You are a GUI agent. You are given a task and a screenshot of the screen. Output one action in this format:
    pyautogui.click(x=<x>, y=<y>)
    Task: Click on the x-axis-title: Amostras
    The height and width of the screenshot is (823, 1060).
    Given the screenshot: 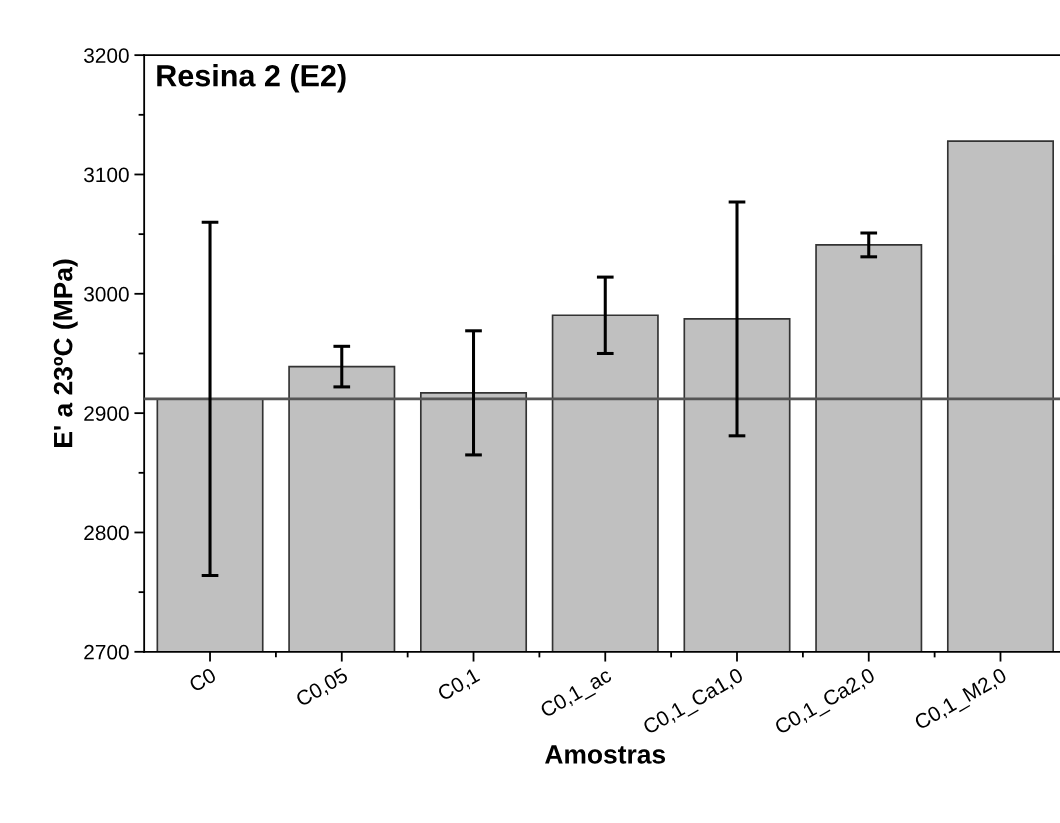 What is the action you would take?
    pyautogui.click(x=605, y=754)
    